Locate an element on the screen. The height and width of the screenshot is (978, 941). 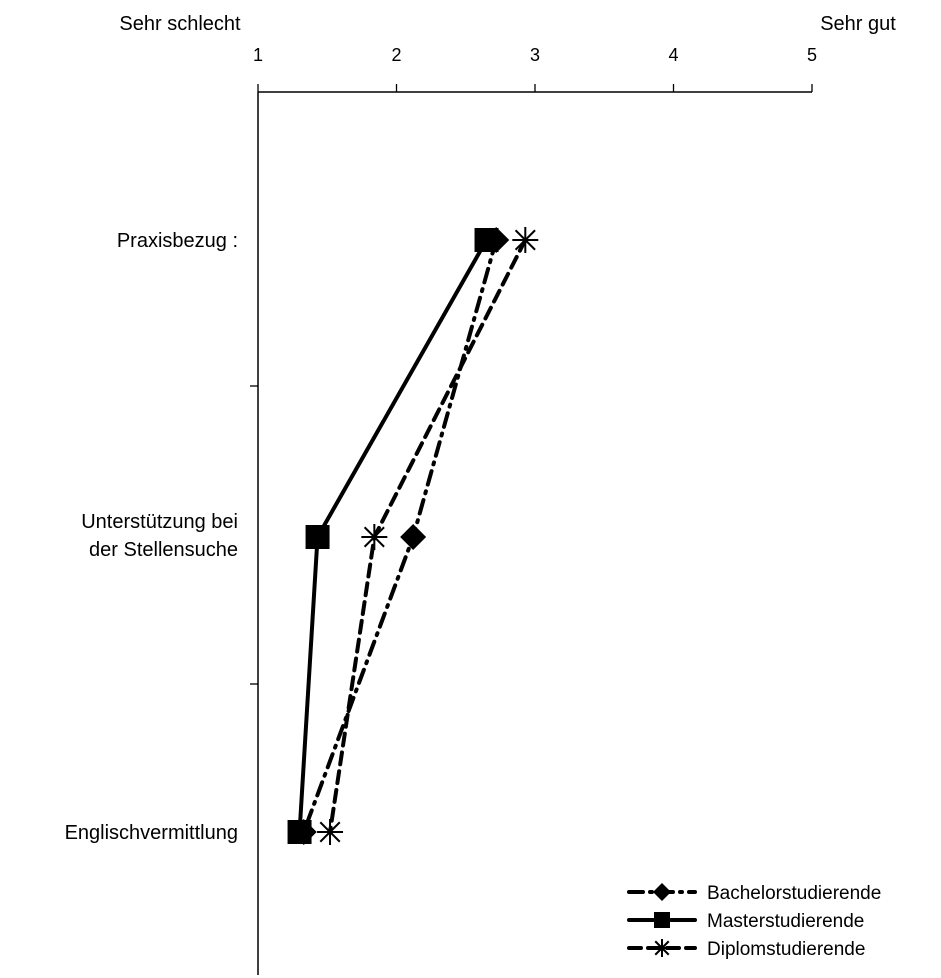
x-axis-min-label: Sehr schlecht is located at coordinates (180, 24).